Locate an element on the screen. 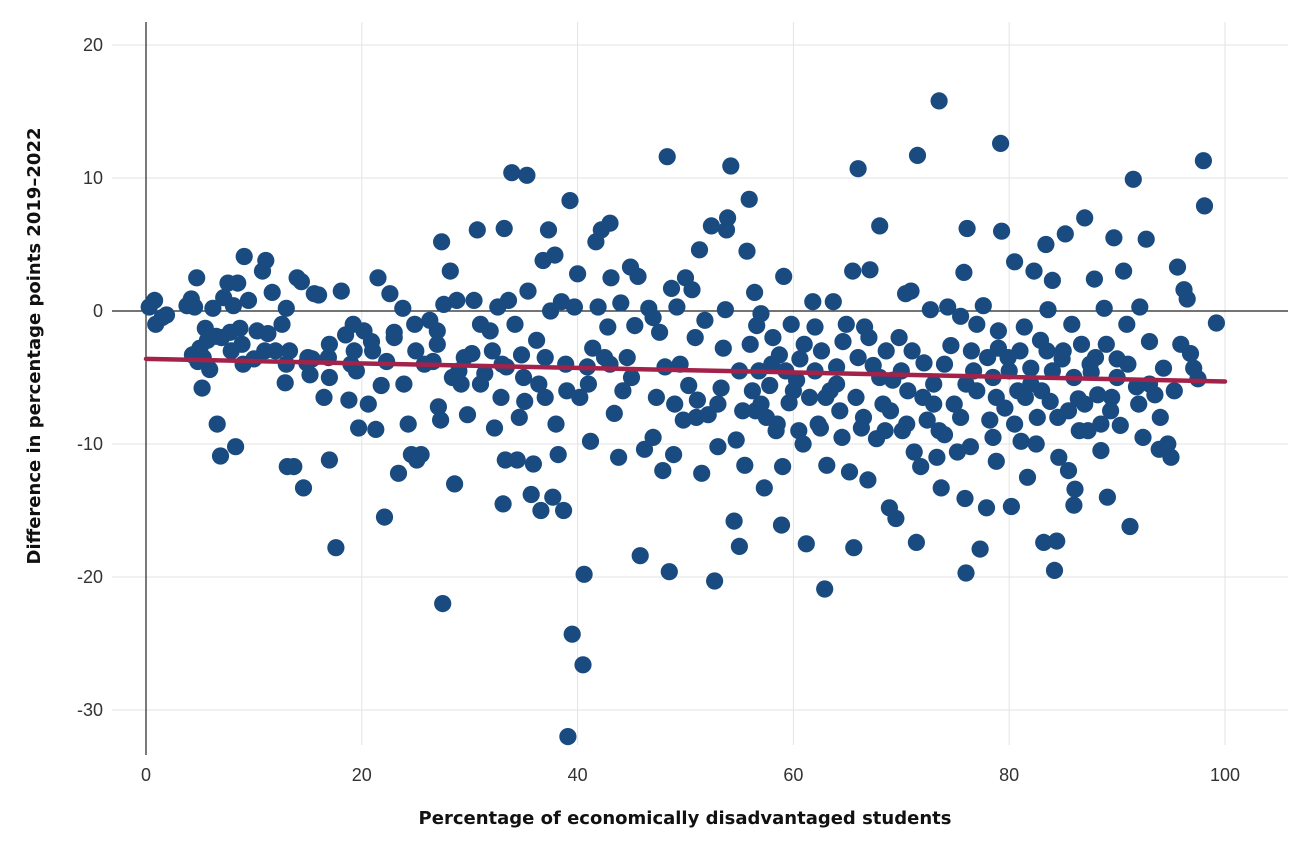 Image resolution: width=1300 pixels, height=852 pixels. x-tick-label: 40 is located at coordinates (578, 775).